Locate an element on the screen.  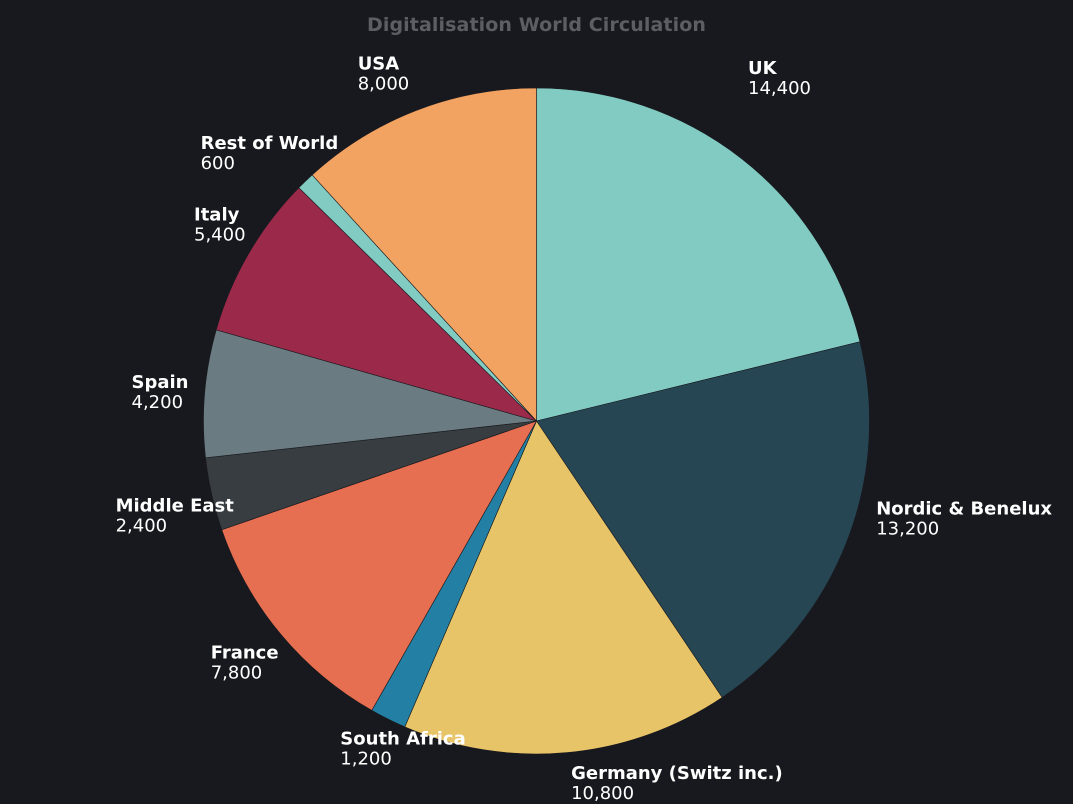
chart-title: Digitalisation World Circulation is located at coordinates (536, 25).